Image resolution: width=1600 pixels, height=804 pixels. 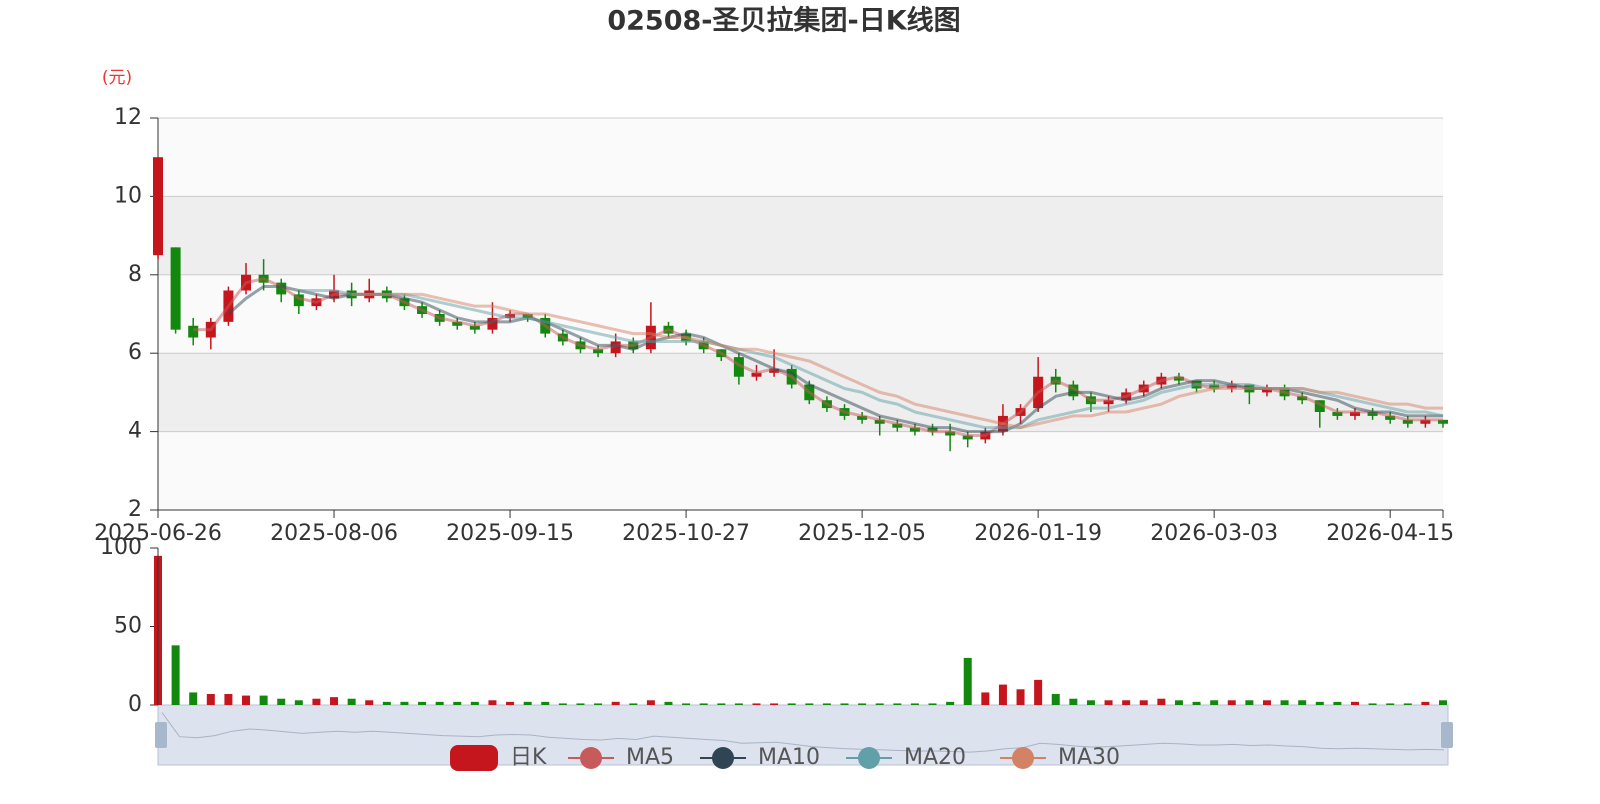 I want to click on legend-icon, so click(x=474, y=758).